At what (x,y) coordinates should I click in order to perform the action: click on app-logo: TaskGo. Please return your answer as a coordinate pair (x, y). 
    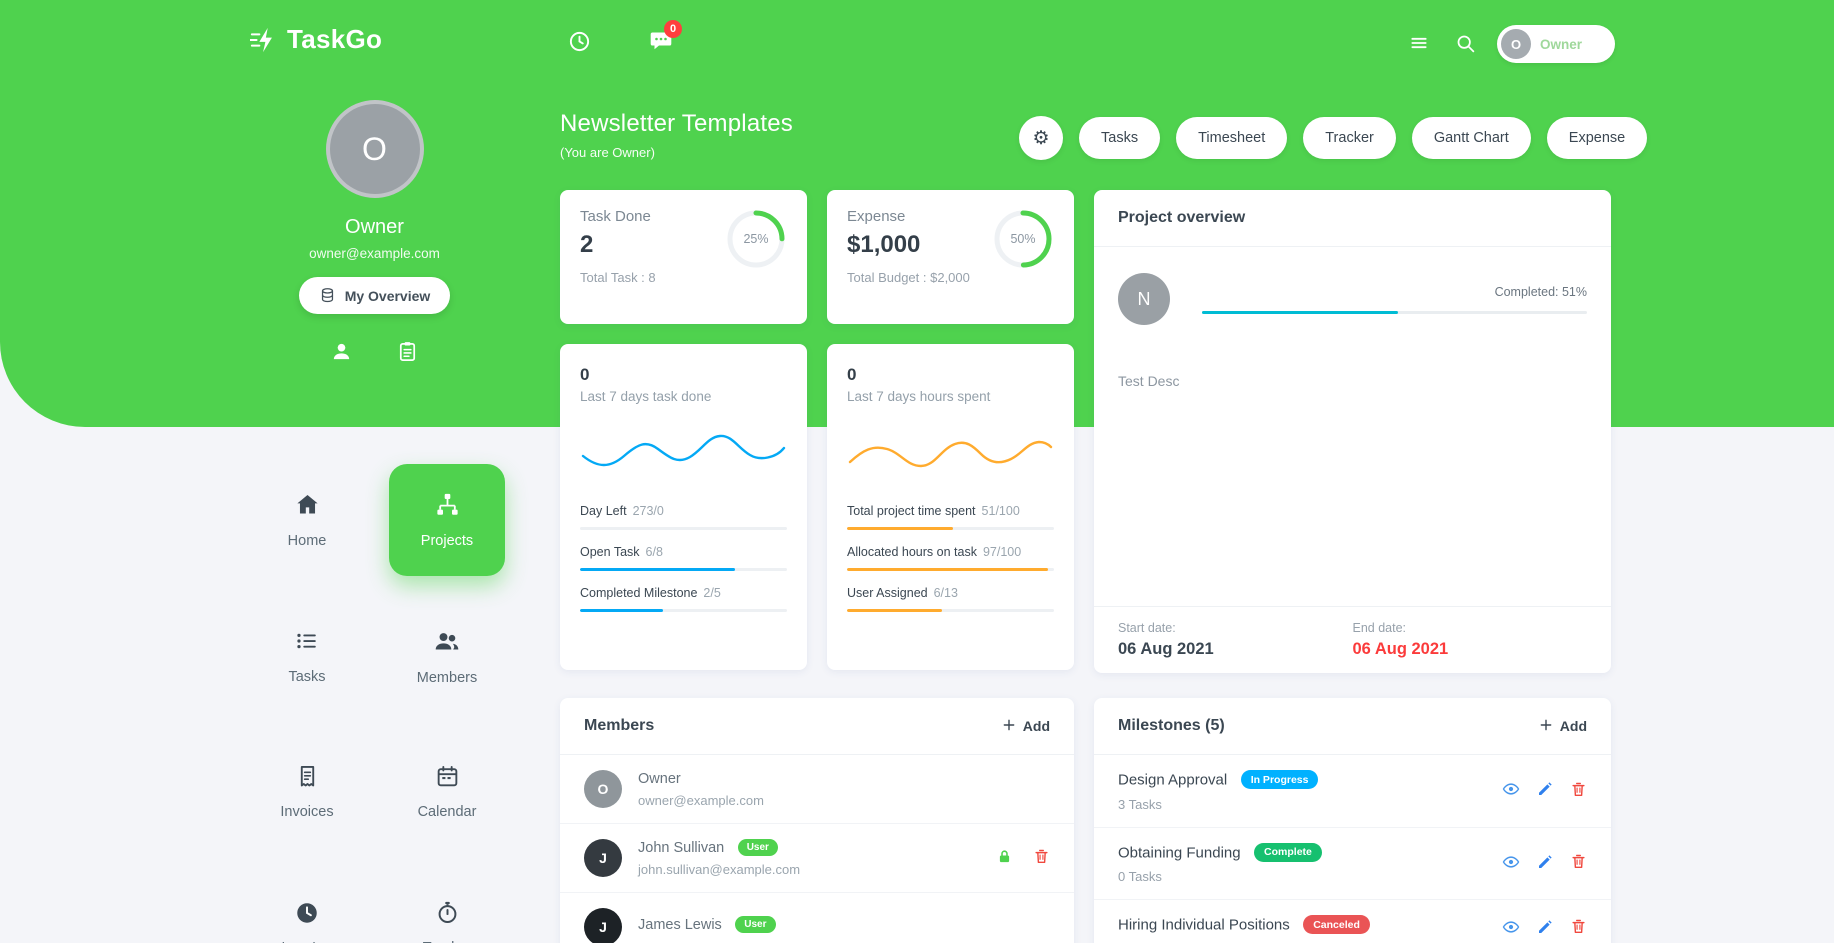
    Looking at the image, I should click on (316, 39).